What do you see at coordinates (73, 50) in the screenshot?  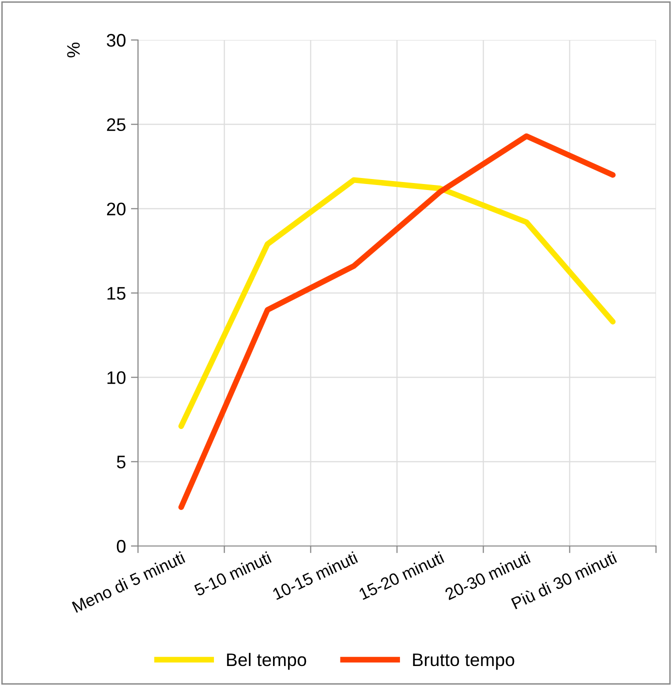 I see `y-axis-title: %` at bounding box center [73, 50].